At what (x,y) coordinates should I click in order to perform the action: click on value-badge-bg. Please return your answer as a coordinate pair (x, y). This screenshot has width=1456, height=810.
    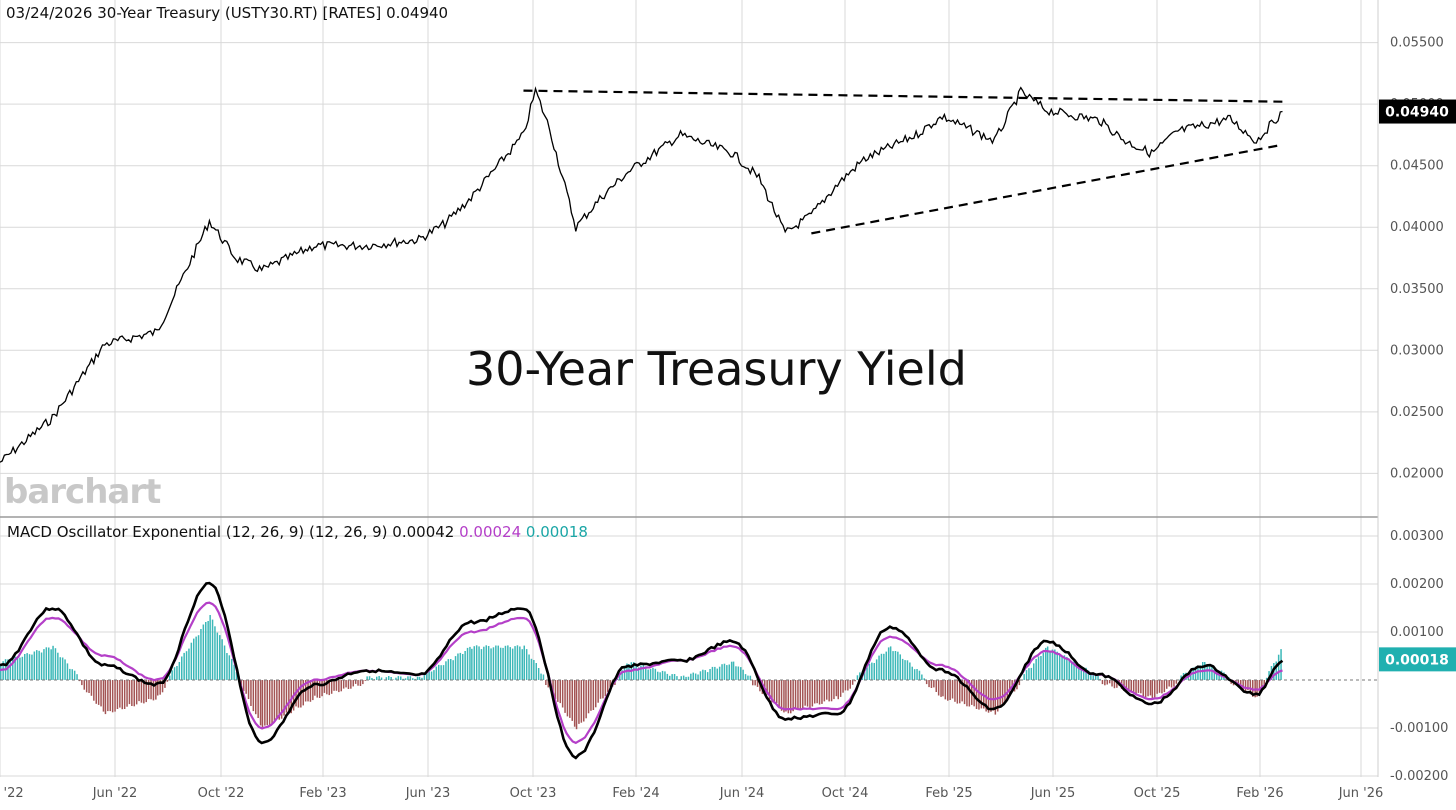
    Looking at the image, I should click on (1417, 111).